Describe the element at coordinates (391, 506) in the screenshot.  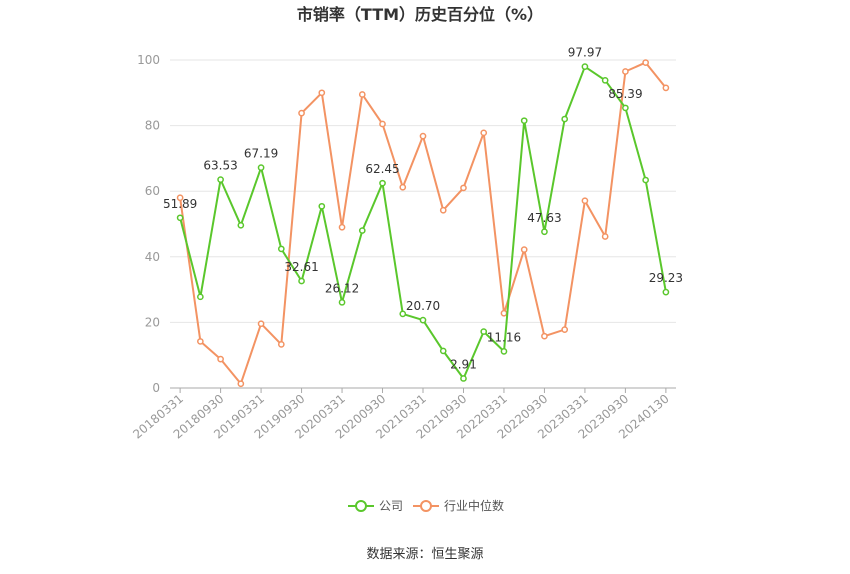
I see `legend-label: 公司` at that location.